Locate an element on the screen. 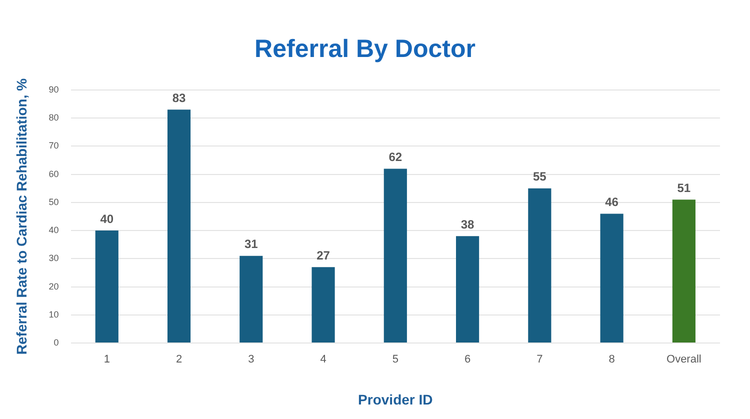 The image size is (750, 419). data-label: 31 is located at coordinates (251, 244).